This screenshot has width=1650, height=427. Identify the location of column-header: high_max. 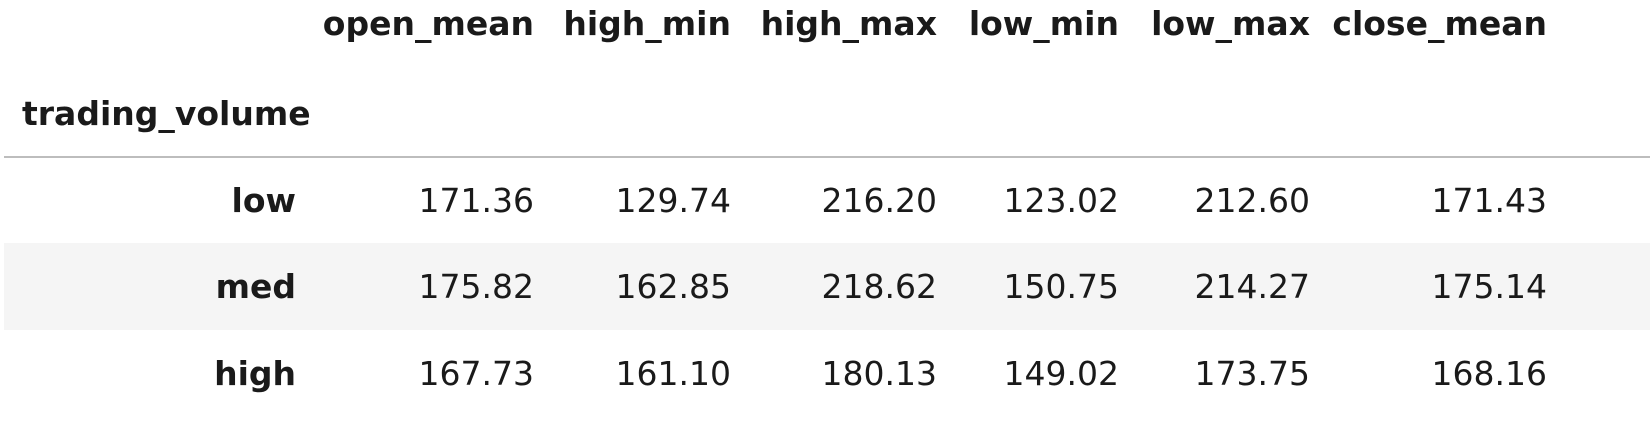
(848, 23).